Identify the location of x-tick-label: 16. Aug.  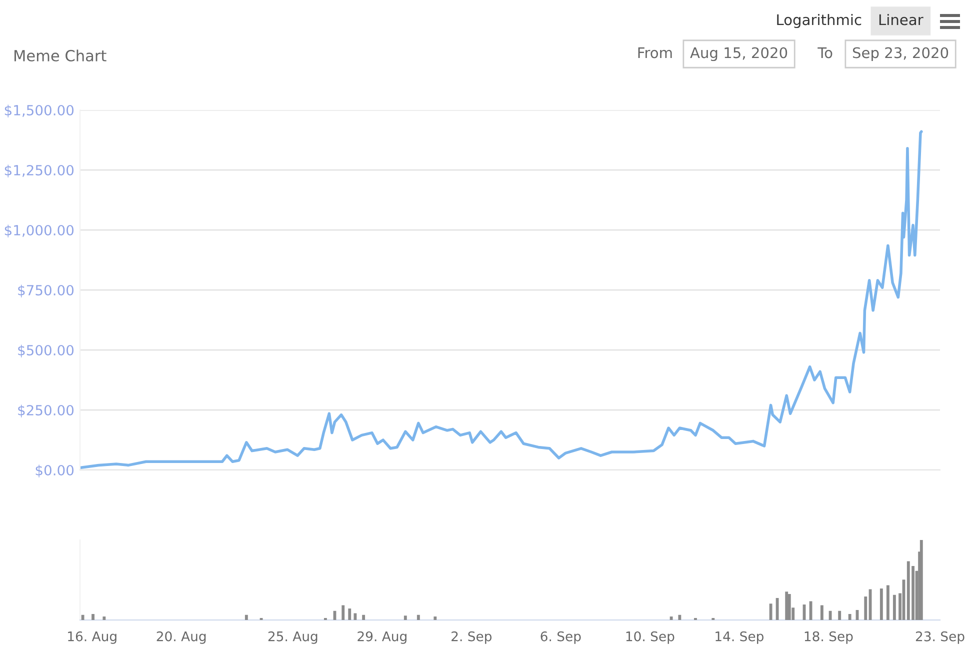
(92, 637).